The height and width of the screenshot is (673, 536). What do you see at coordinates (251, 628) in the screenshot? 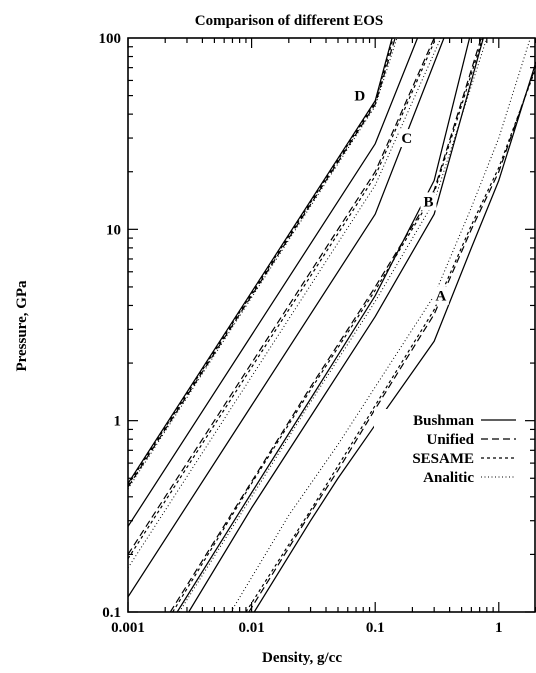
I see `x-tick-label: 0.01` at bounding box center [251, 628].